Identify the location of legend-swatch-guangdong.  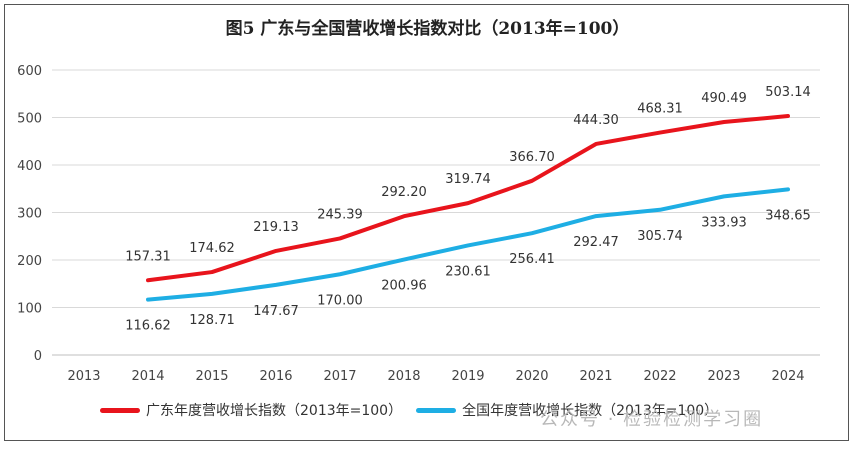
(120, 410).